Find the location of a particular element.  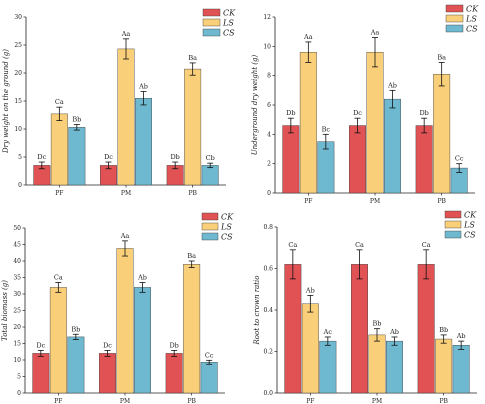

significance-label: Bc is located at coordinates (326, 129).